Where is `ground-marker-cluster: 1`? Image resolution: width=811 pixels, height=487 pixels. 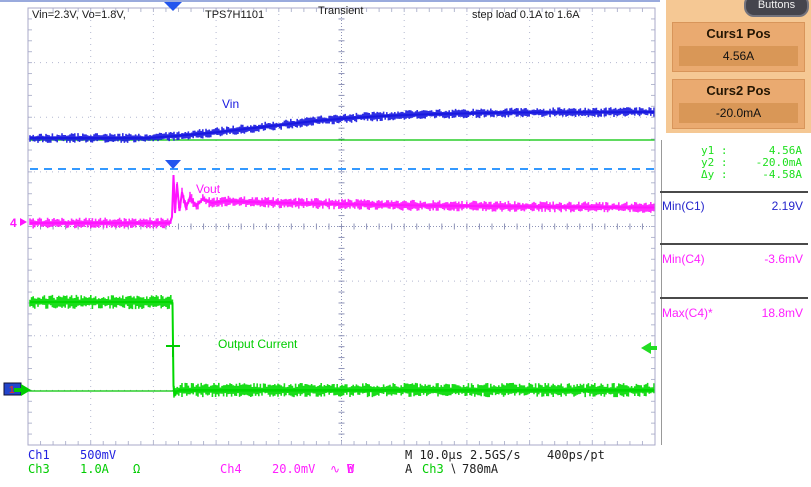
ground-marker-cluster: 1 is located at coordinates (17, 389).